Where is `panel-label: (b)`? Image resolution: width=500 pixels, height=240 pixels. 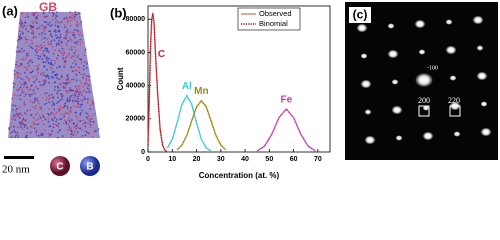
panel-label: (b) is located at coordinates (118, 12).